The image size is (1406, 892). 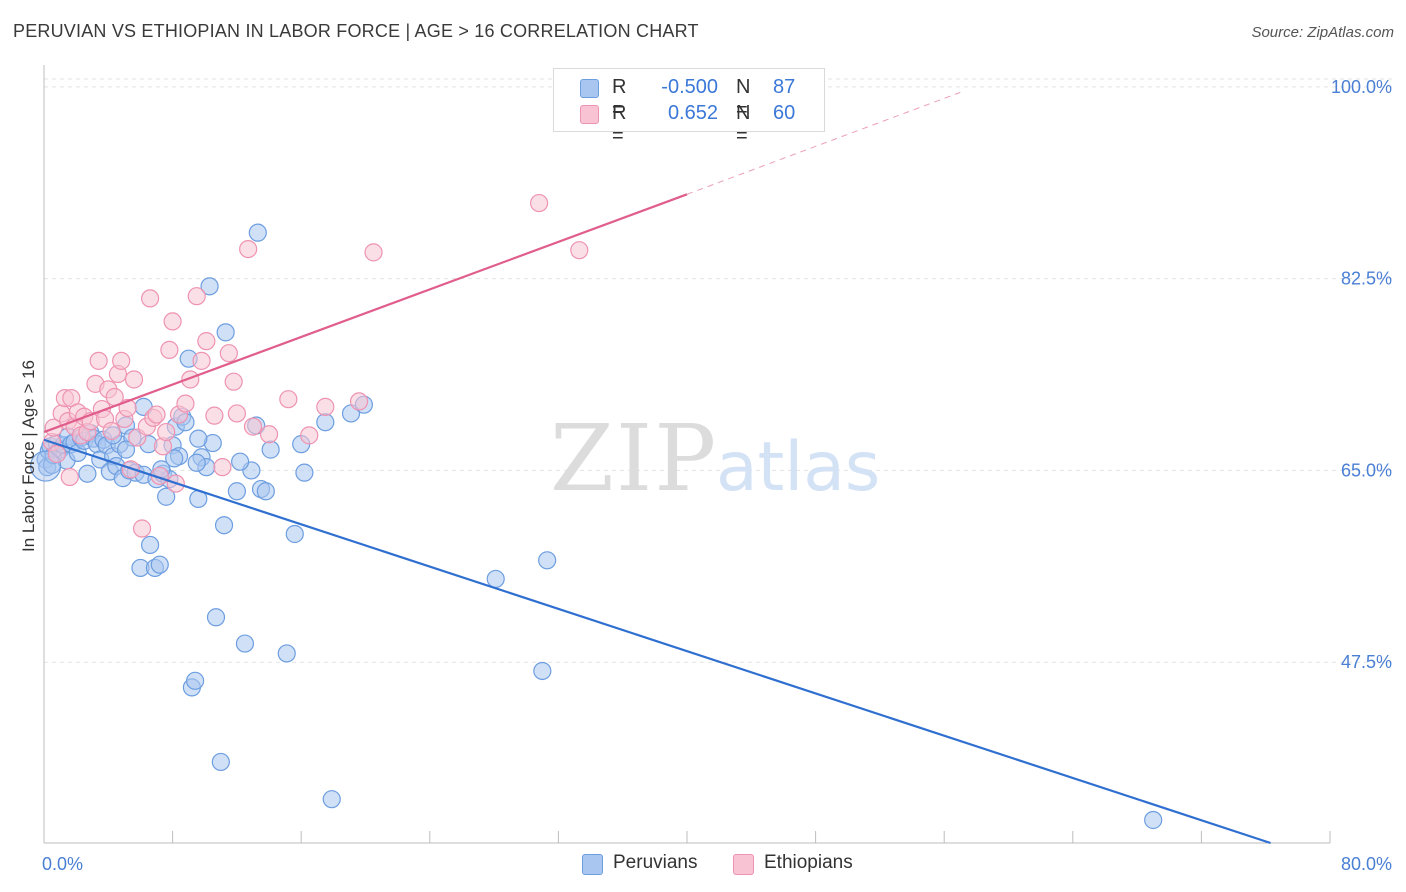 I want to click on legend-n-value: 60, so click(x=784, y=113).